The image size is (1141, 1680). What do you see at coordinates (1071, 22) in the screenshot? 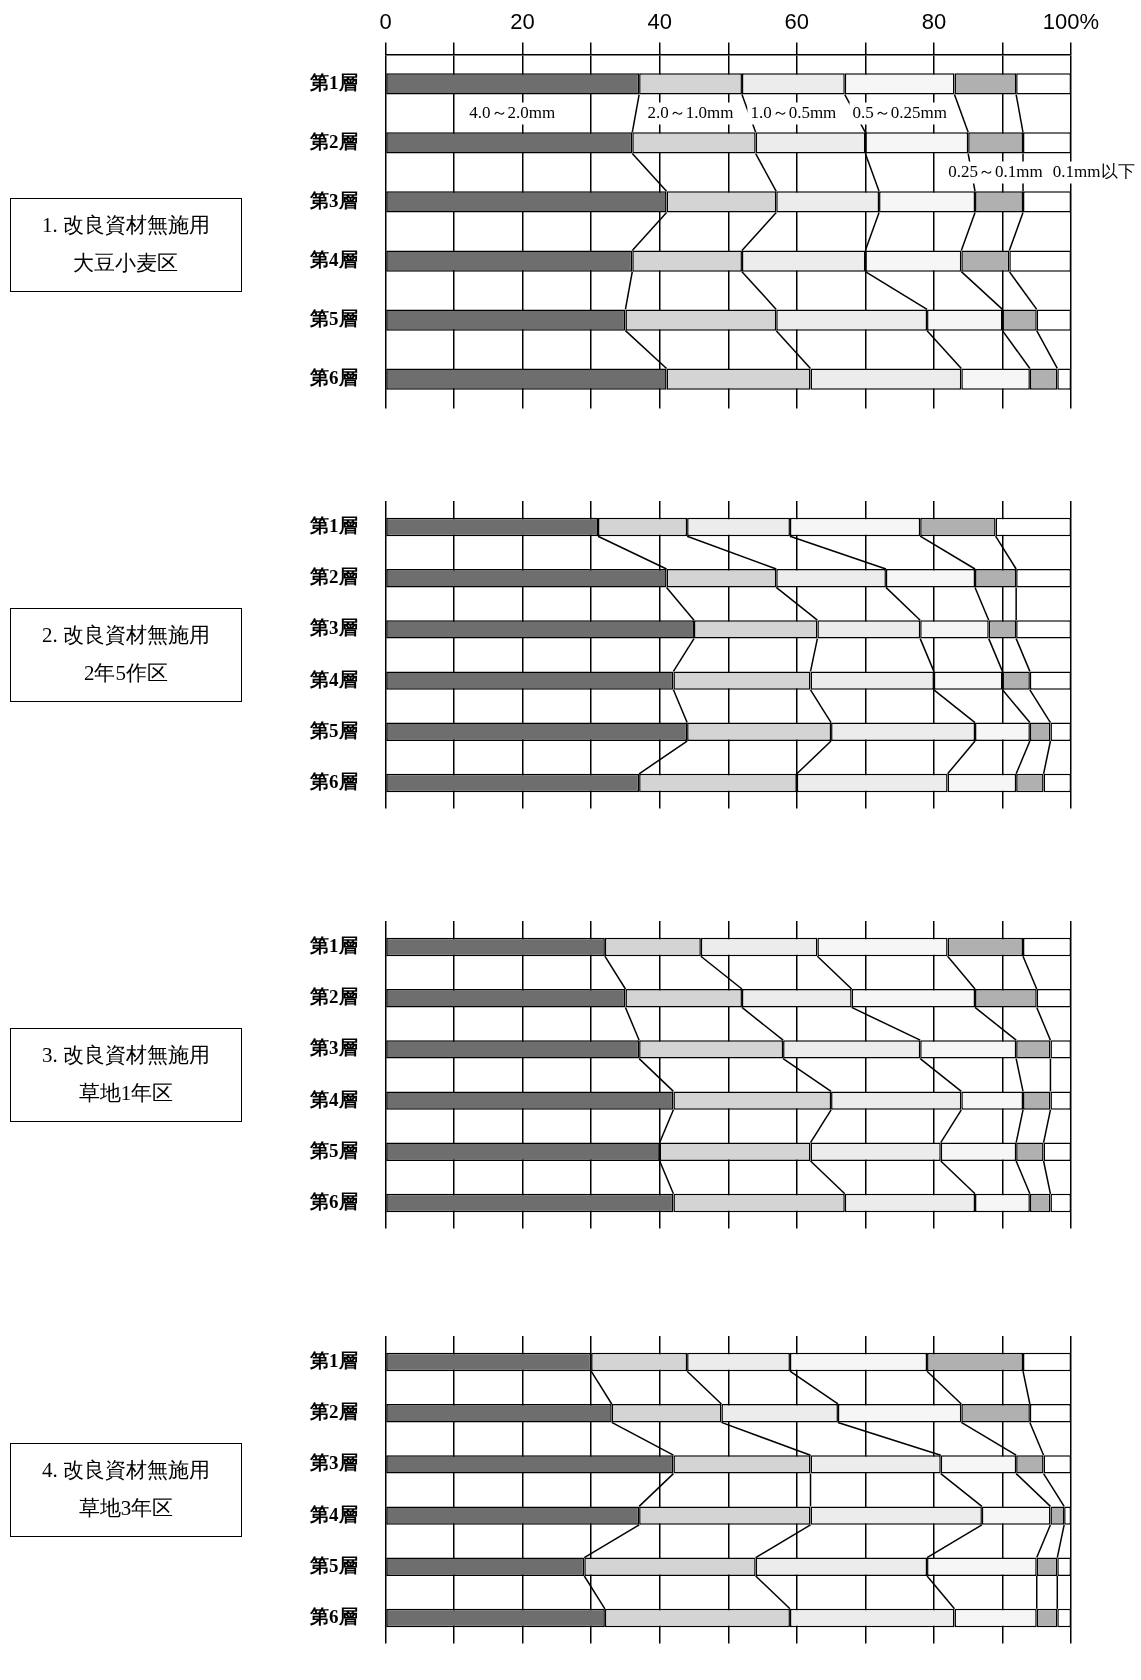
I see `x-tick-label: 100%` at bounding box center [1071, 22].